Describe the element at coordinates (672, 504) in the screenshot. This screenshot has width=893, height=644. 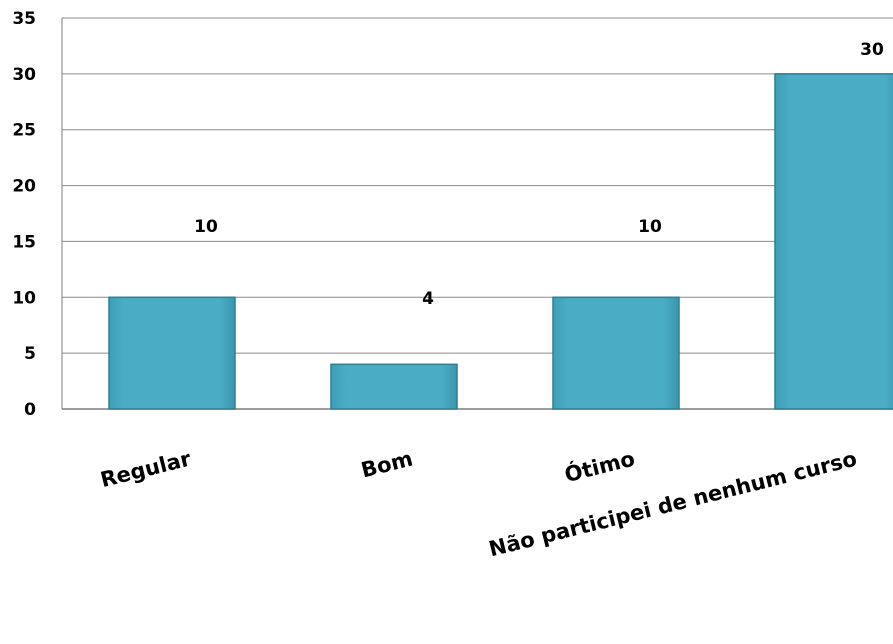
I see `x-category-label-3: Não participei de nenhum curso` at that location.